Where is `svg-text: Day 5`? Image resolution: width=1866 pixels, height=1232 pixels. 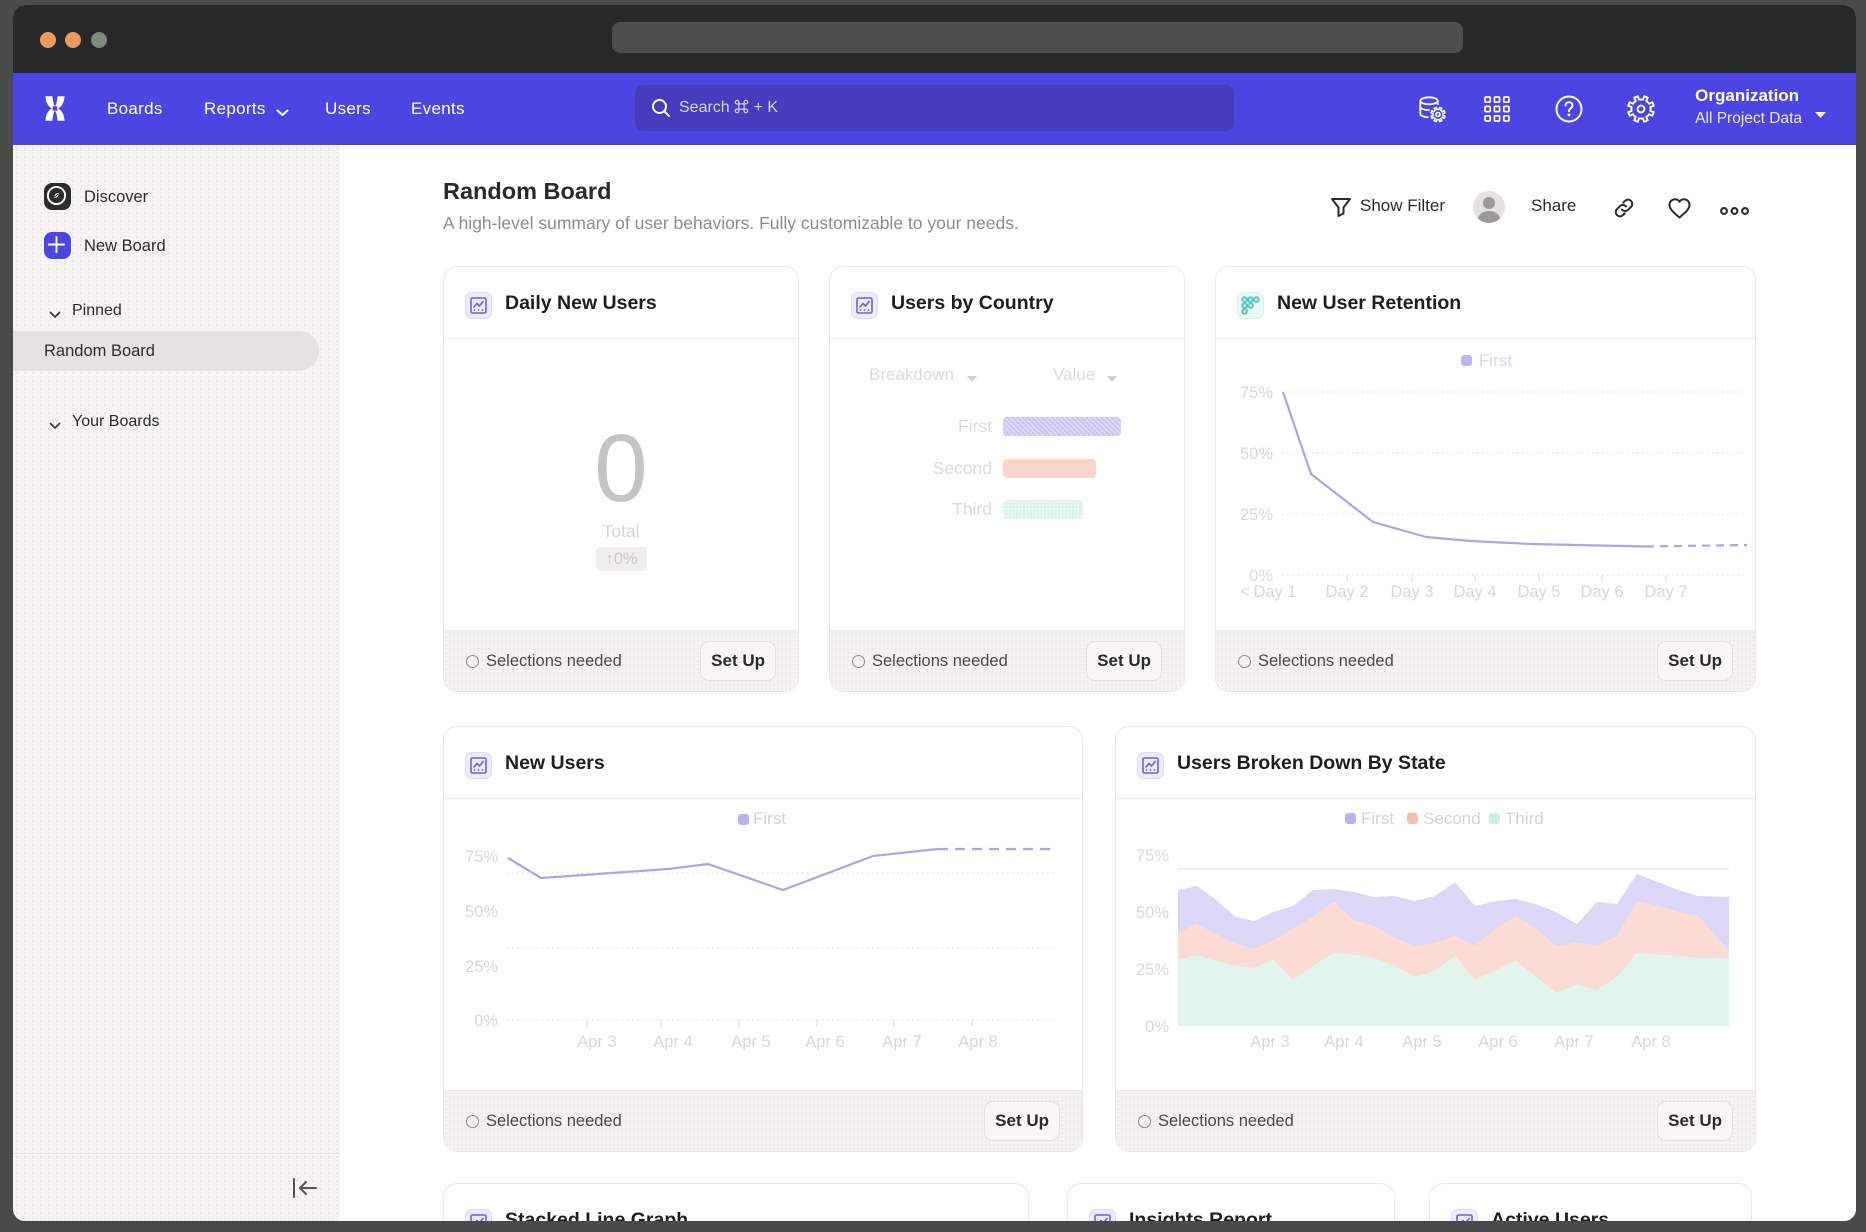
svg-text: Day 5 is located at coordinates (1538, 592).